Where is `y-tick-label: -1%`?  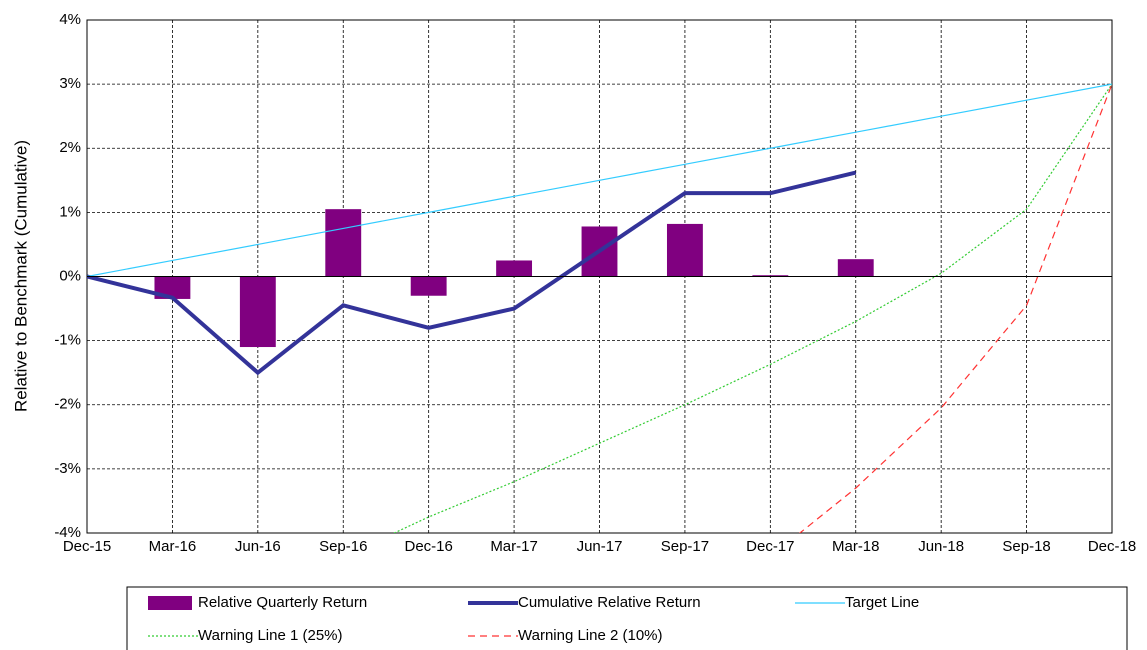 y-tick-label: -1% is located at coordinates (67, 340).